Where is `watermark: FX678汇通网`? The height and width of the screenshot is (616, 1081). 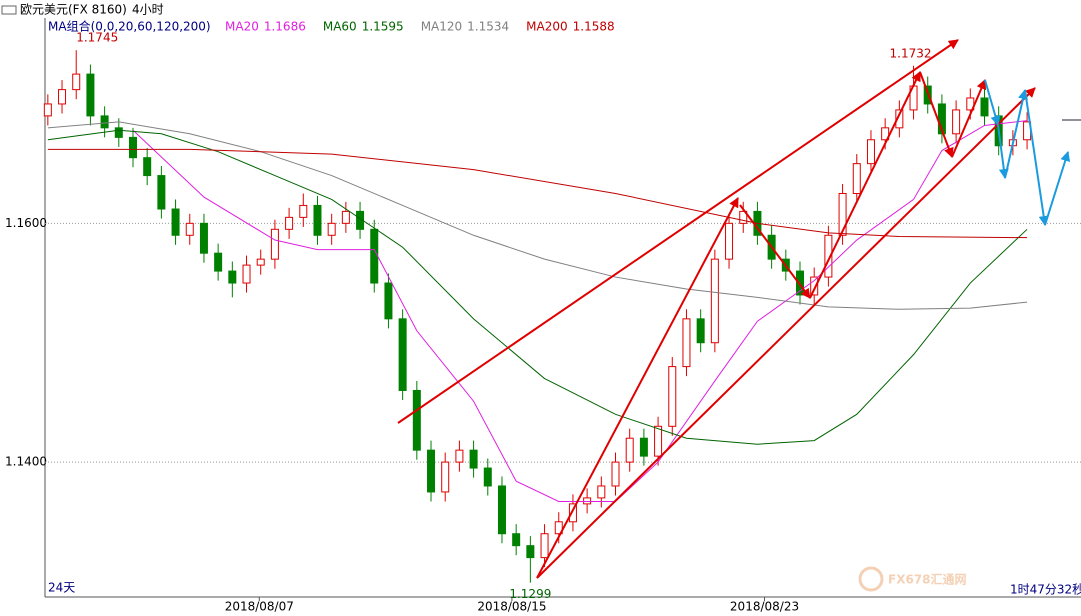 watermark: FX678汇通网 is located at coordinates (927, 579).